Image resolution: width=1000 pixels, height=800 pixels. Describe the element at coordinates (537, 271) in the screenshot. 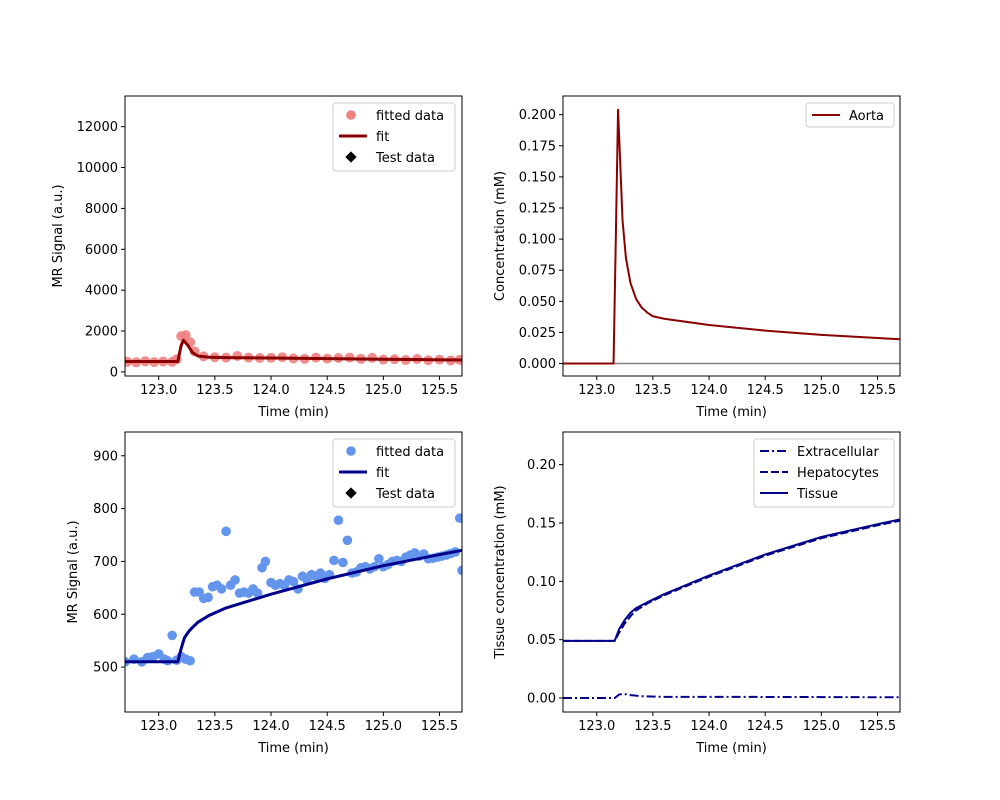

I see `y-tick-label: 0.075` at that location.